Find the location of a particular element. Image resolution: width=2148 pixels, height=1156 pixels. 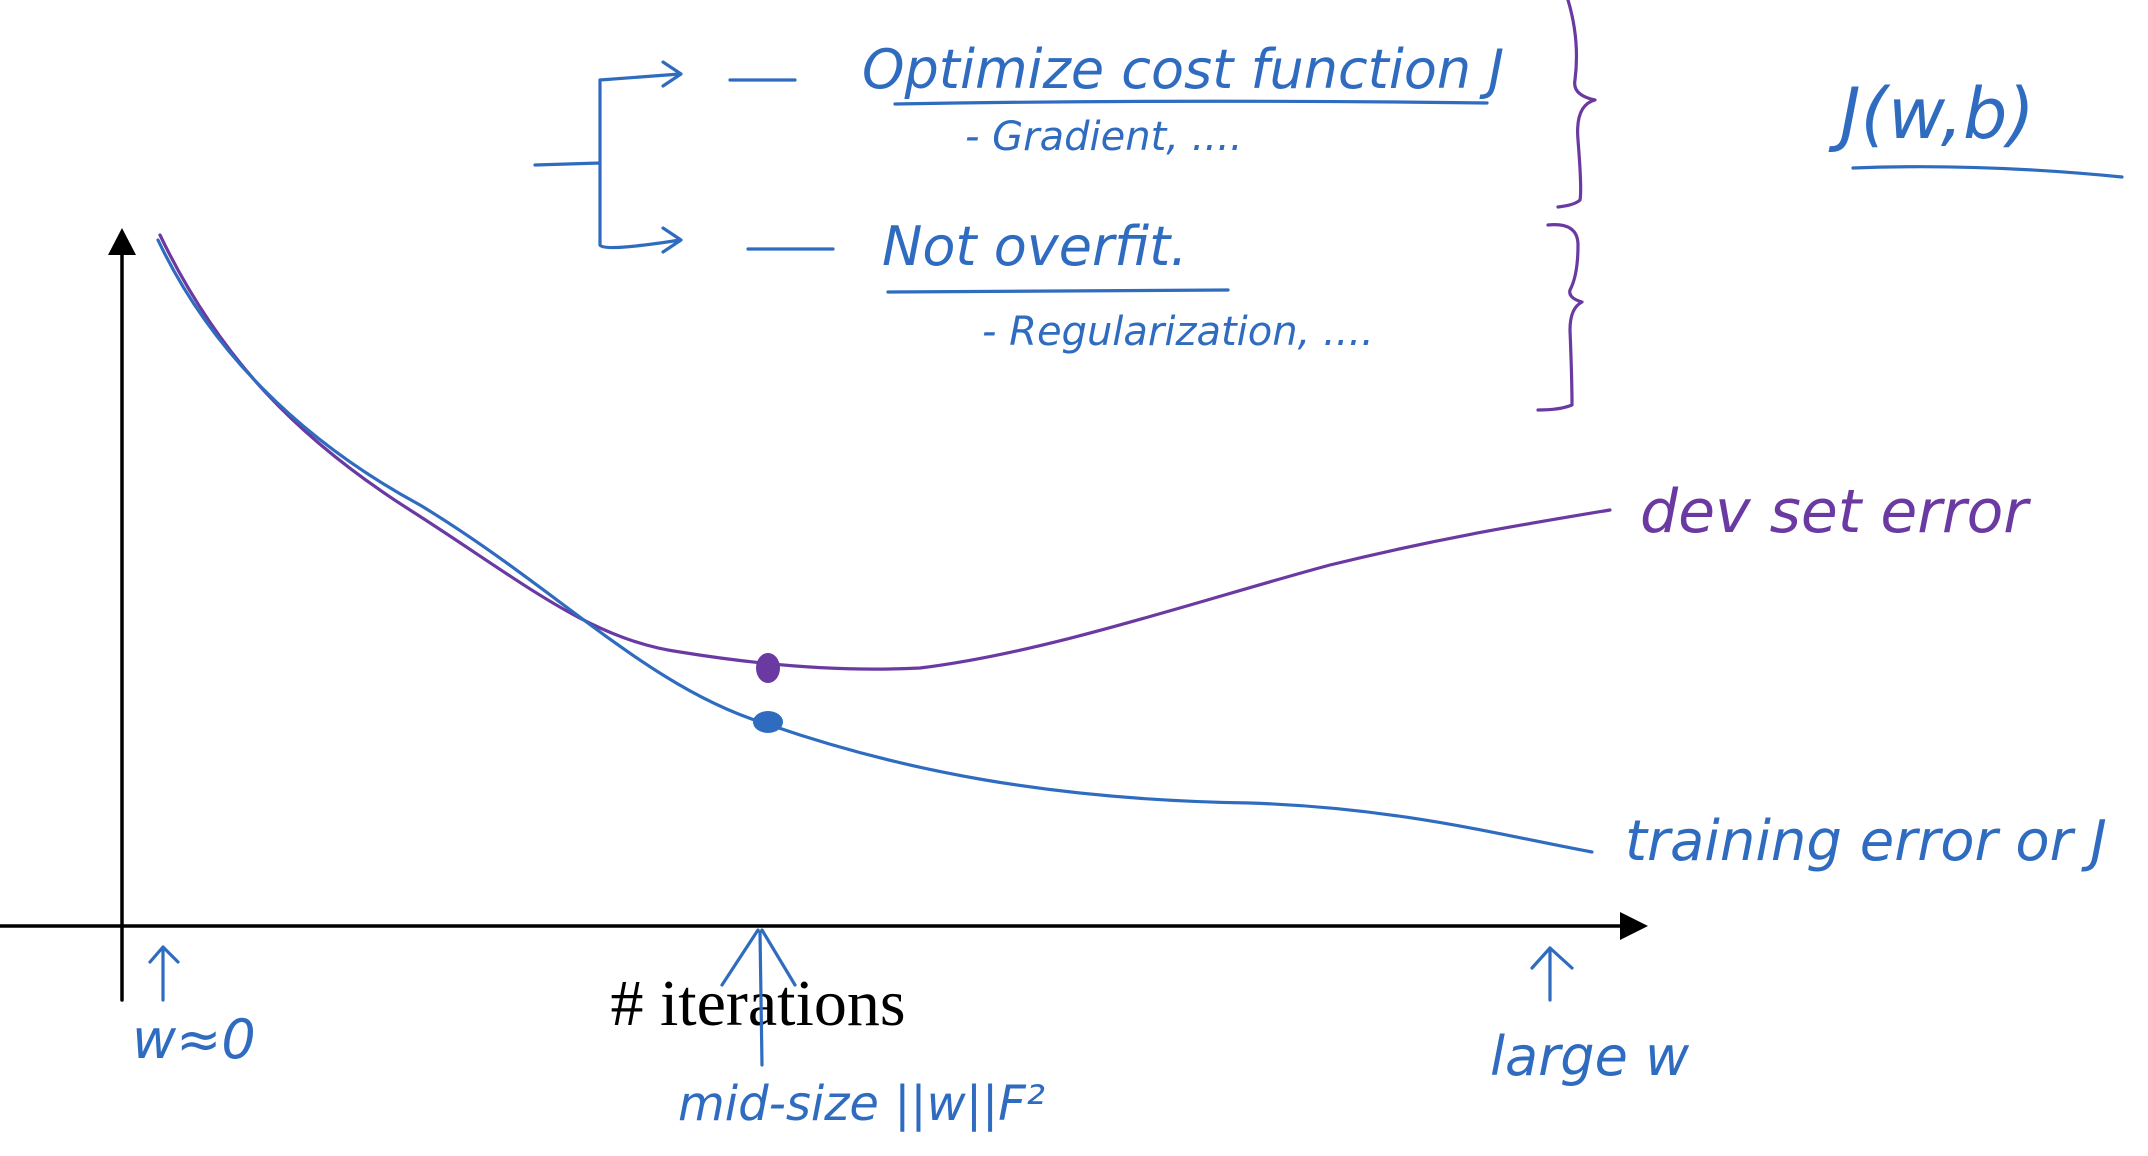

item2-underline is located at coordinates (1058, 291).